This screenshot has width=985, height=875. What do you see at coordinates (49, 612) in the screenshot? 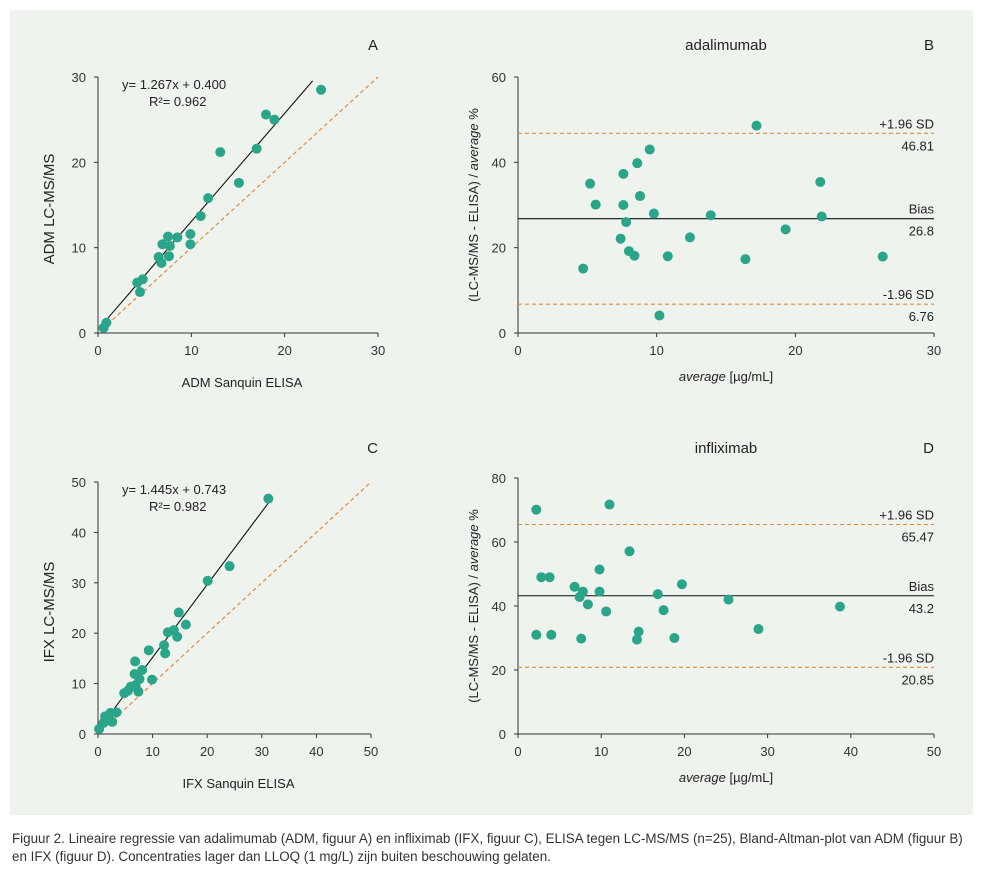
I see `panel-c-y-axis-label: IFX LC-MS/MS` at bounding box center [49, 612].